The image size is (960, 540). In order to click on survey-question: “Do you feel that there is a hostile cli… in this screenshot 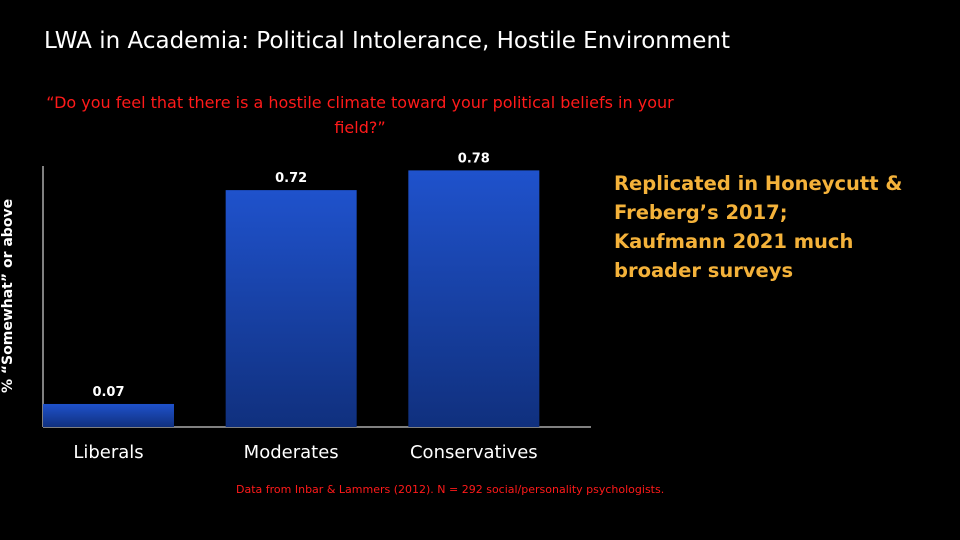, I will do `click(360, 115)`.